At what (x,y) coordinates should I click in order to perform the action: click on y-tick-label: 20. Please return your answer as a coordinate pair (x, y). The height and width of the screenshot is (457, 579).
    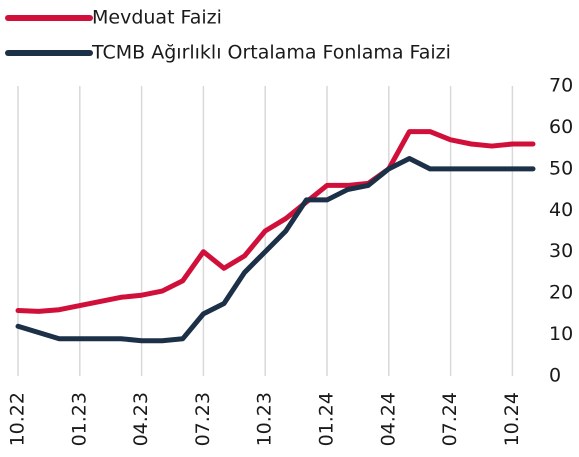
    Looking at the image, I should click on (561, 293).